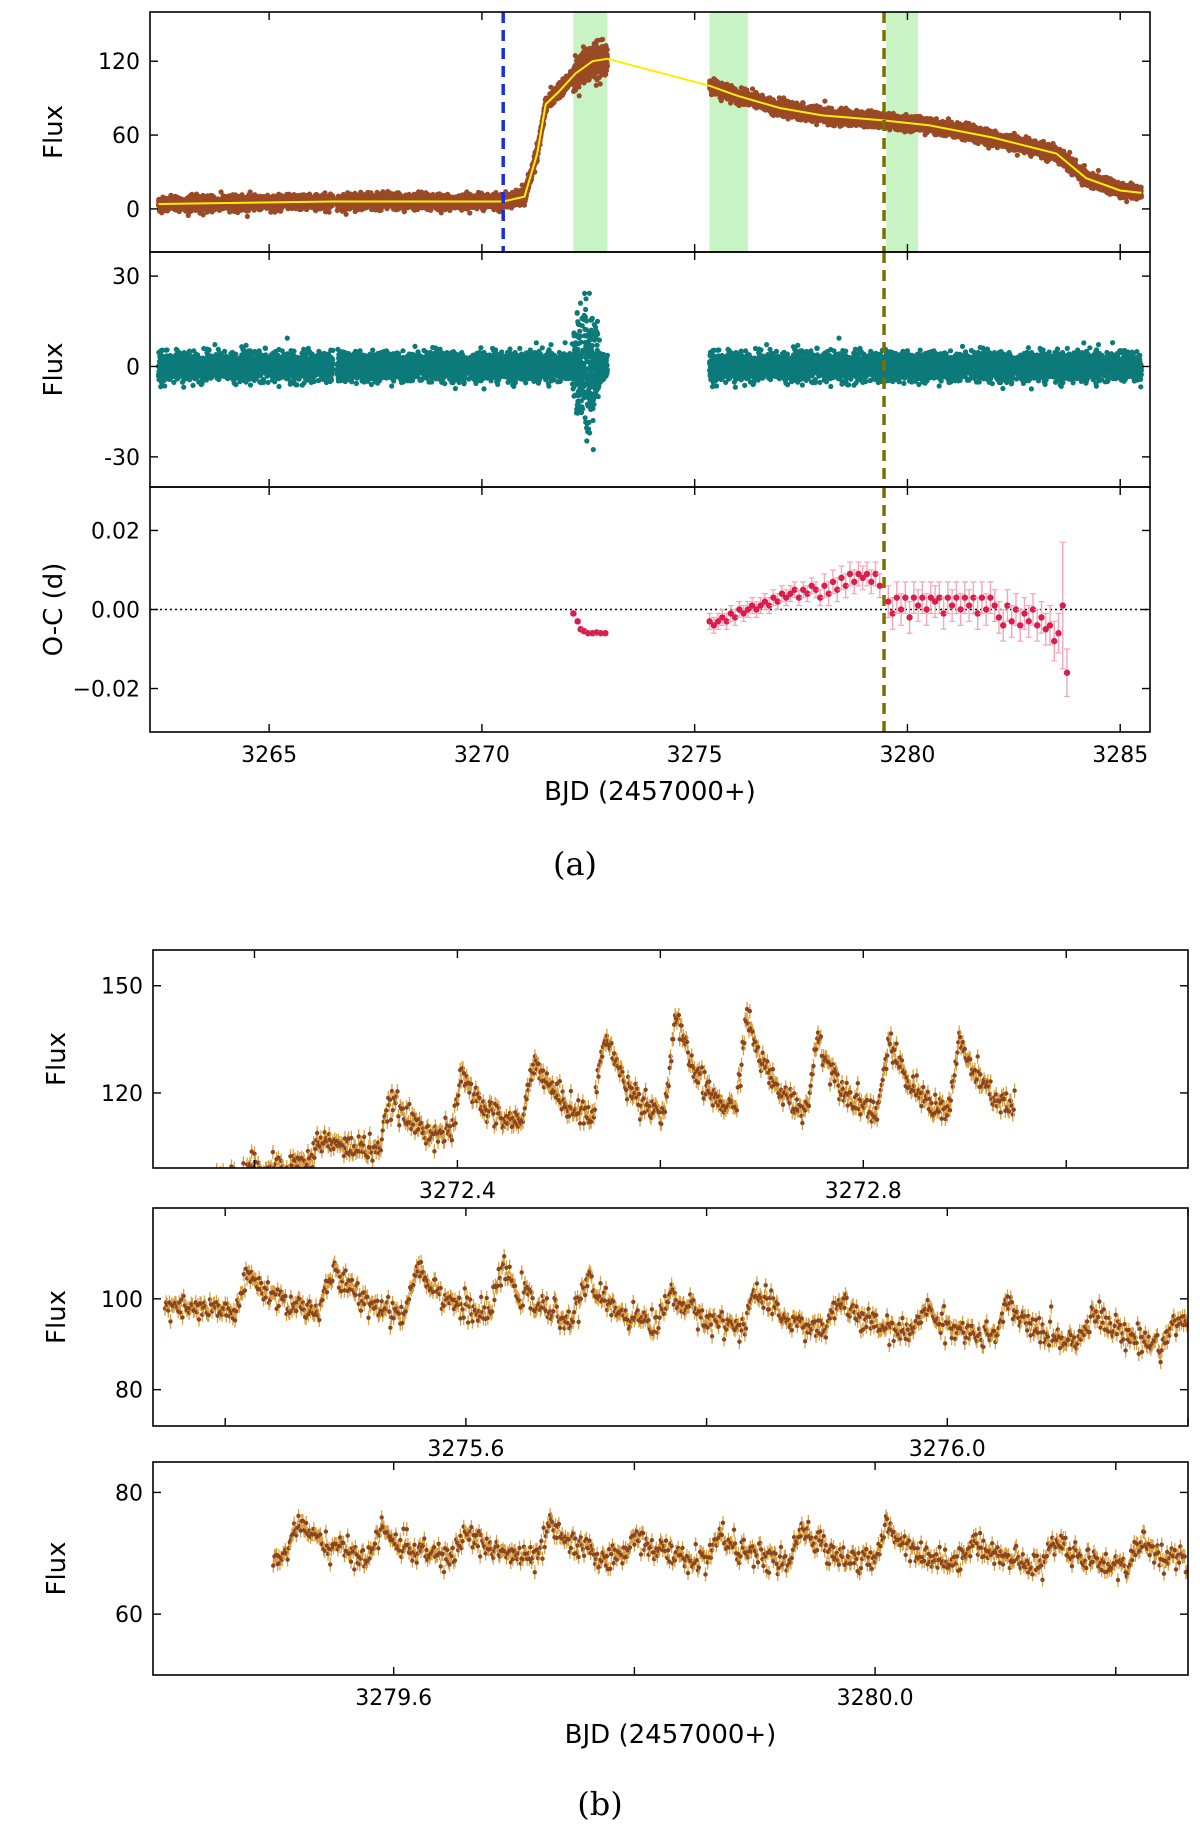  I want to click on data-points-a1, so click(649, 127).